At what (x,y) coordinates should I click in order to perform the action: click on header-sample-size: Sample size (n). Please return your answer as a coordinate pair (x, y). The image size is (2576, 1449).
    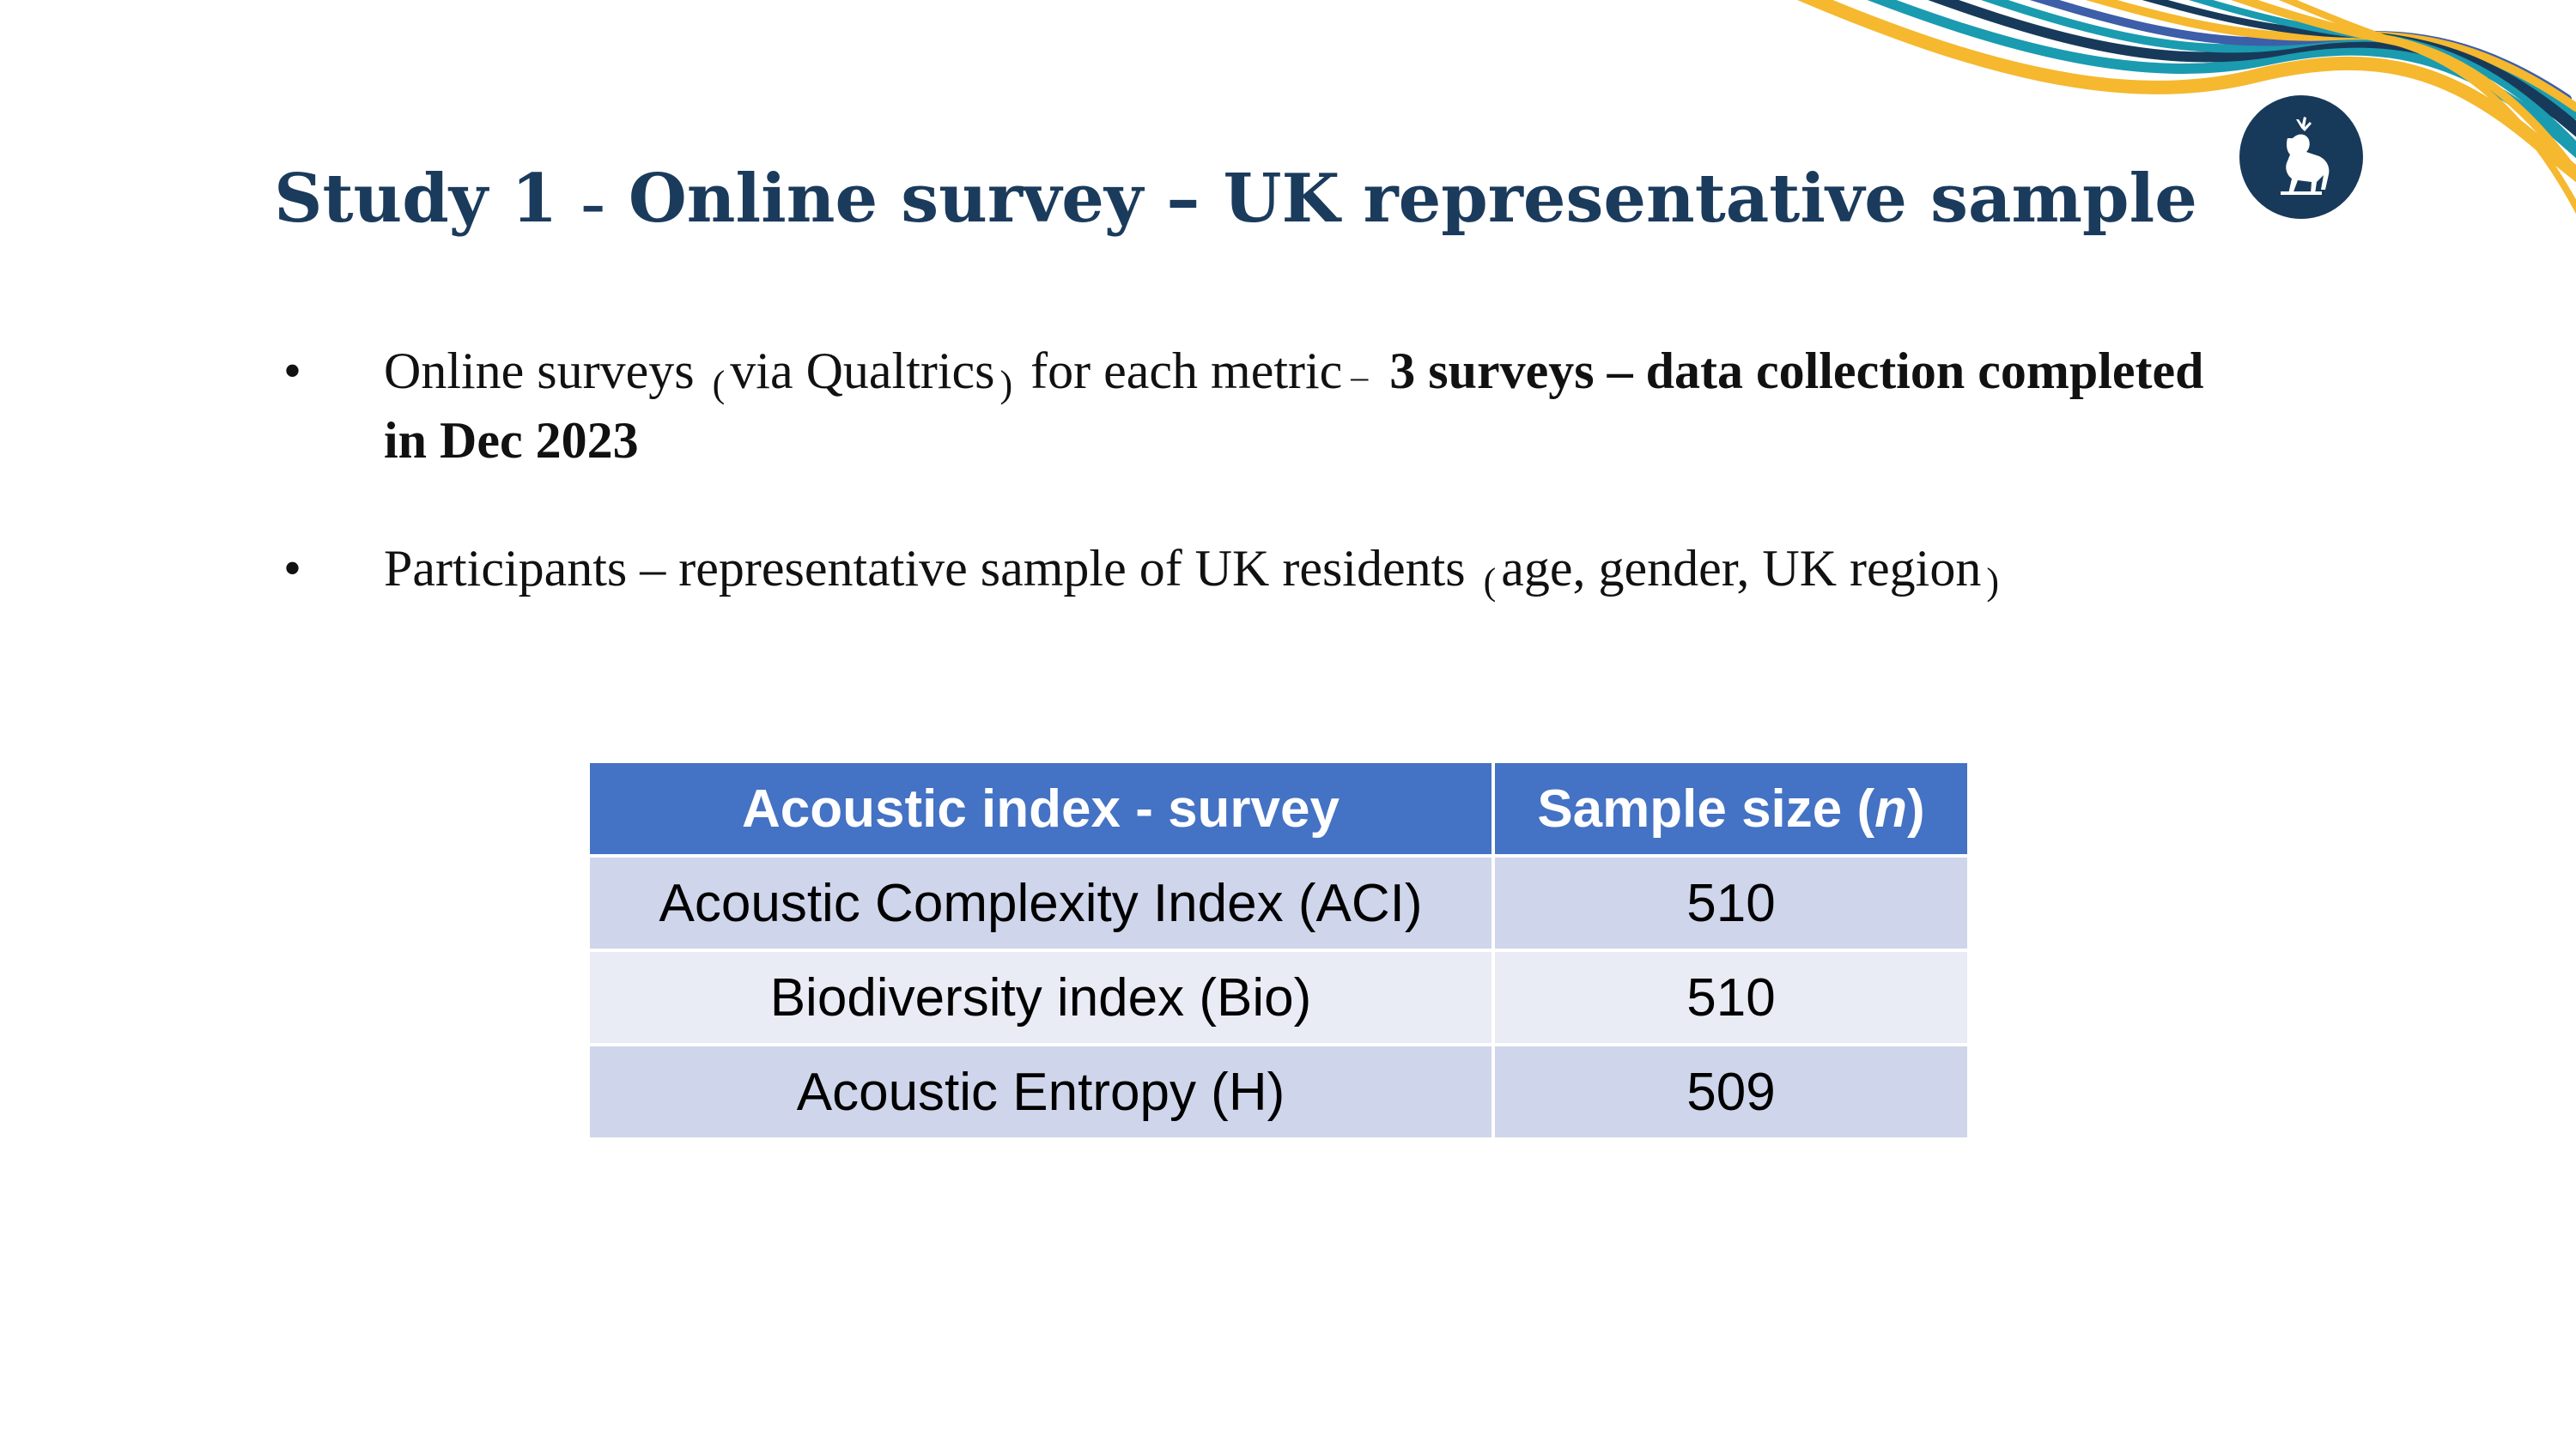
    Looking at the image, I should click on (1731, 809).